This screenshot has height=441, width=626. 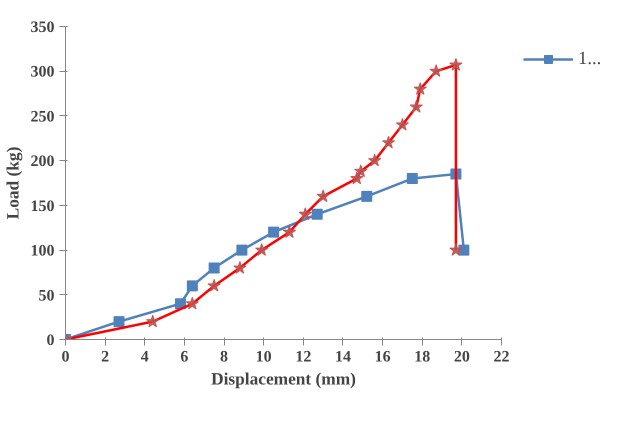 I want to click on y-axis-title: Load (kg), so click(x=13, y=183).